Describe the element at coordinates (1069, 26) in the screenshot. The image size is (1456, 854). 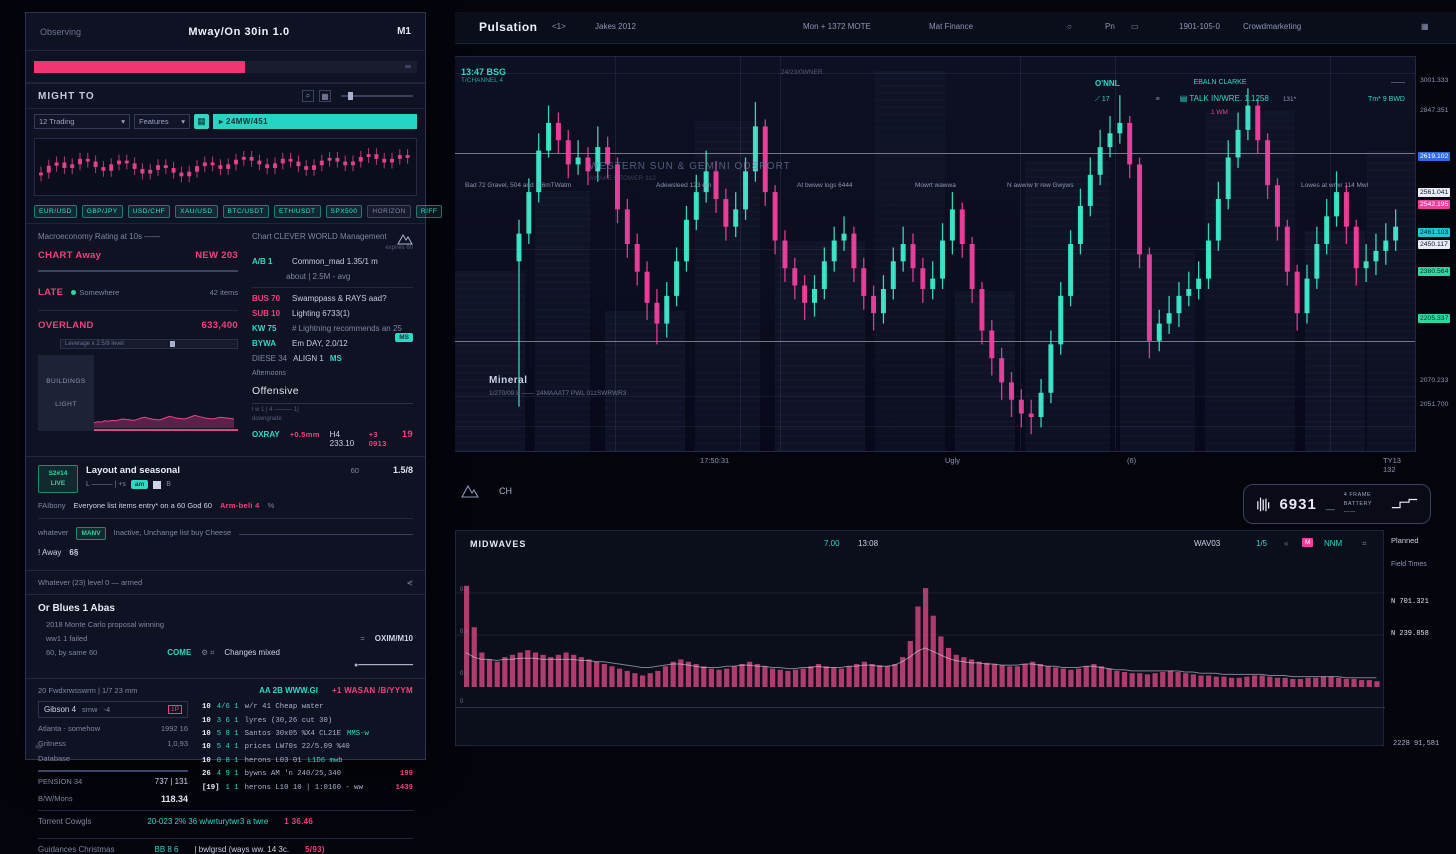
I see `refresh-icon: ○` at that location.